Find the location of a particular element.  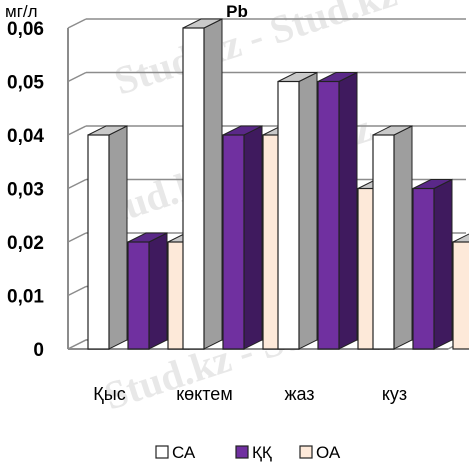

y-tick-label: 0,06 is located at coordinates (25, 29).